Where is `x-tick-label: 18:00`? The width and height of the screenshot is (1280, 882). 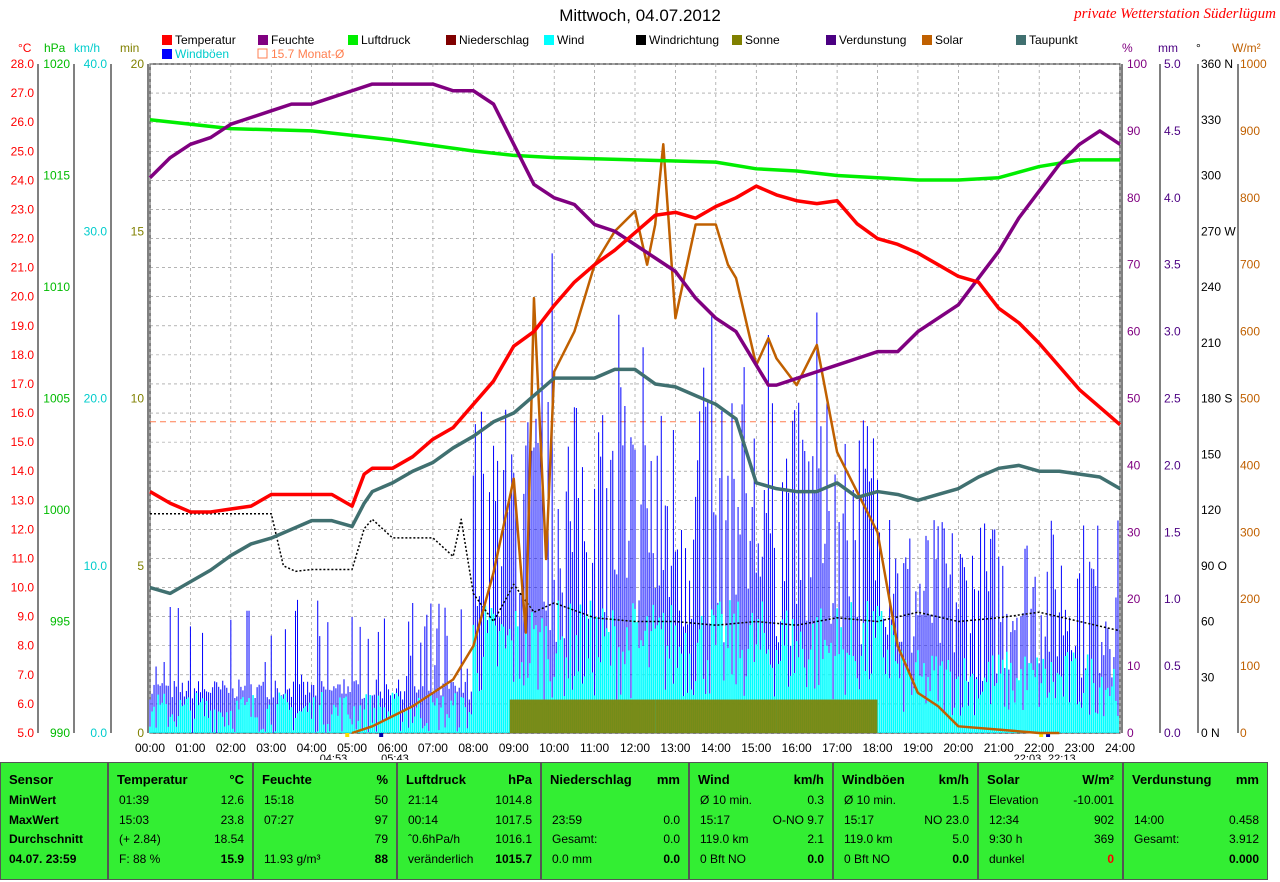 x-tick-label: 18:00 is located at coordinates (877, 748).